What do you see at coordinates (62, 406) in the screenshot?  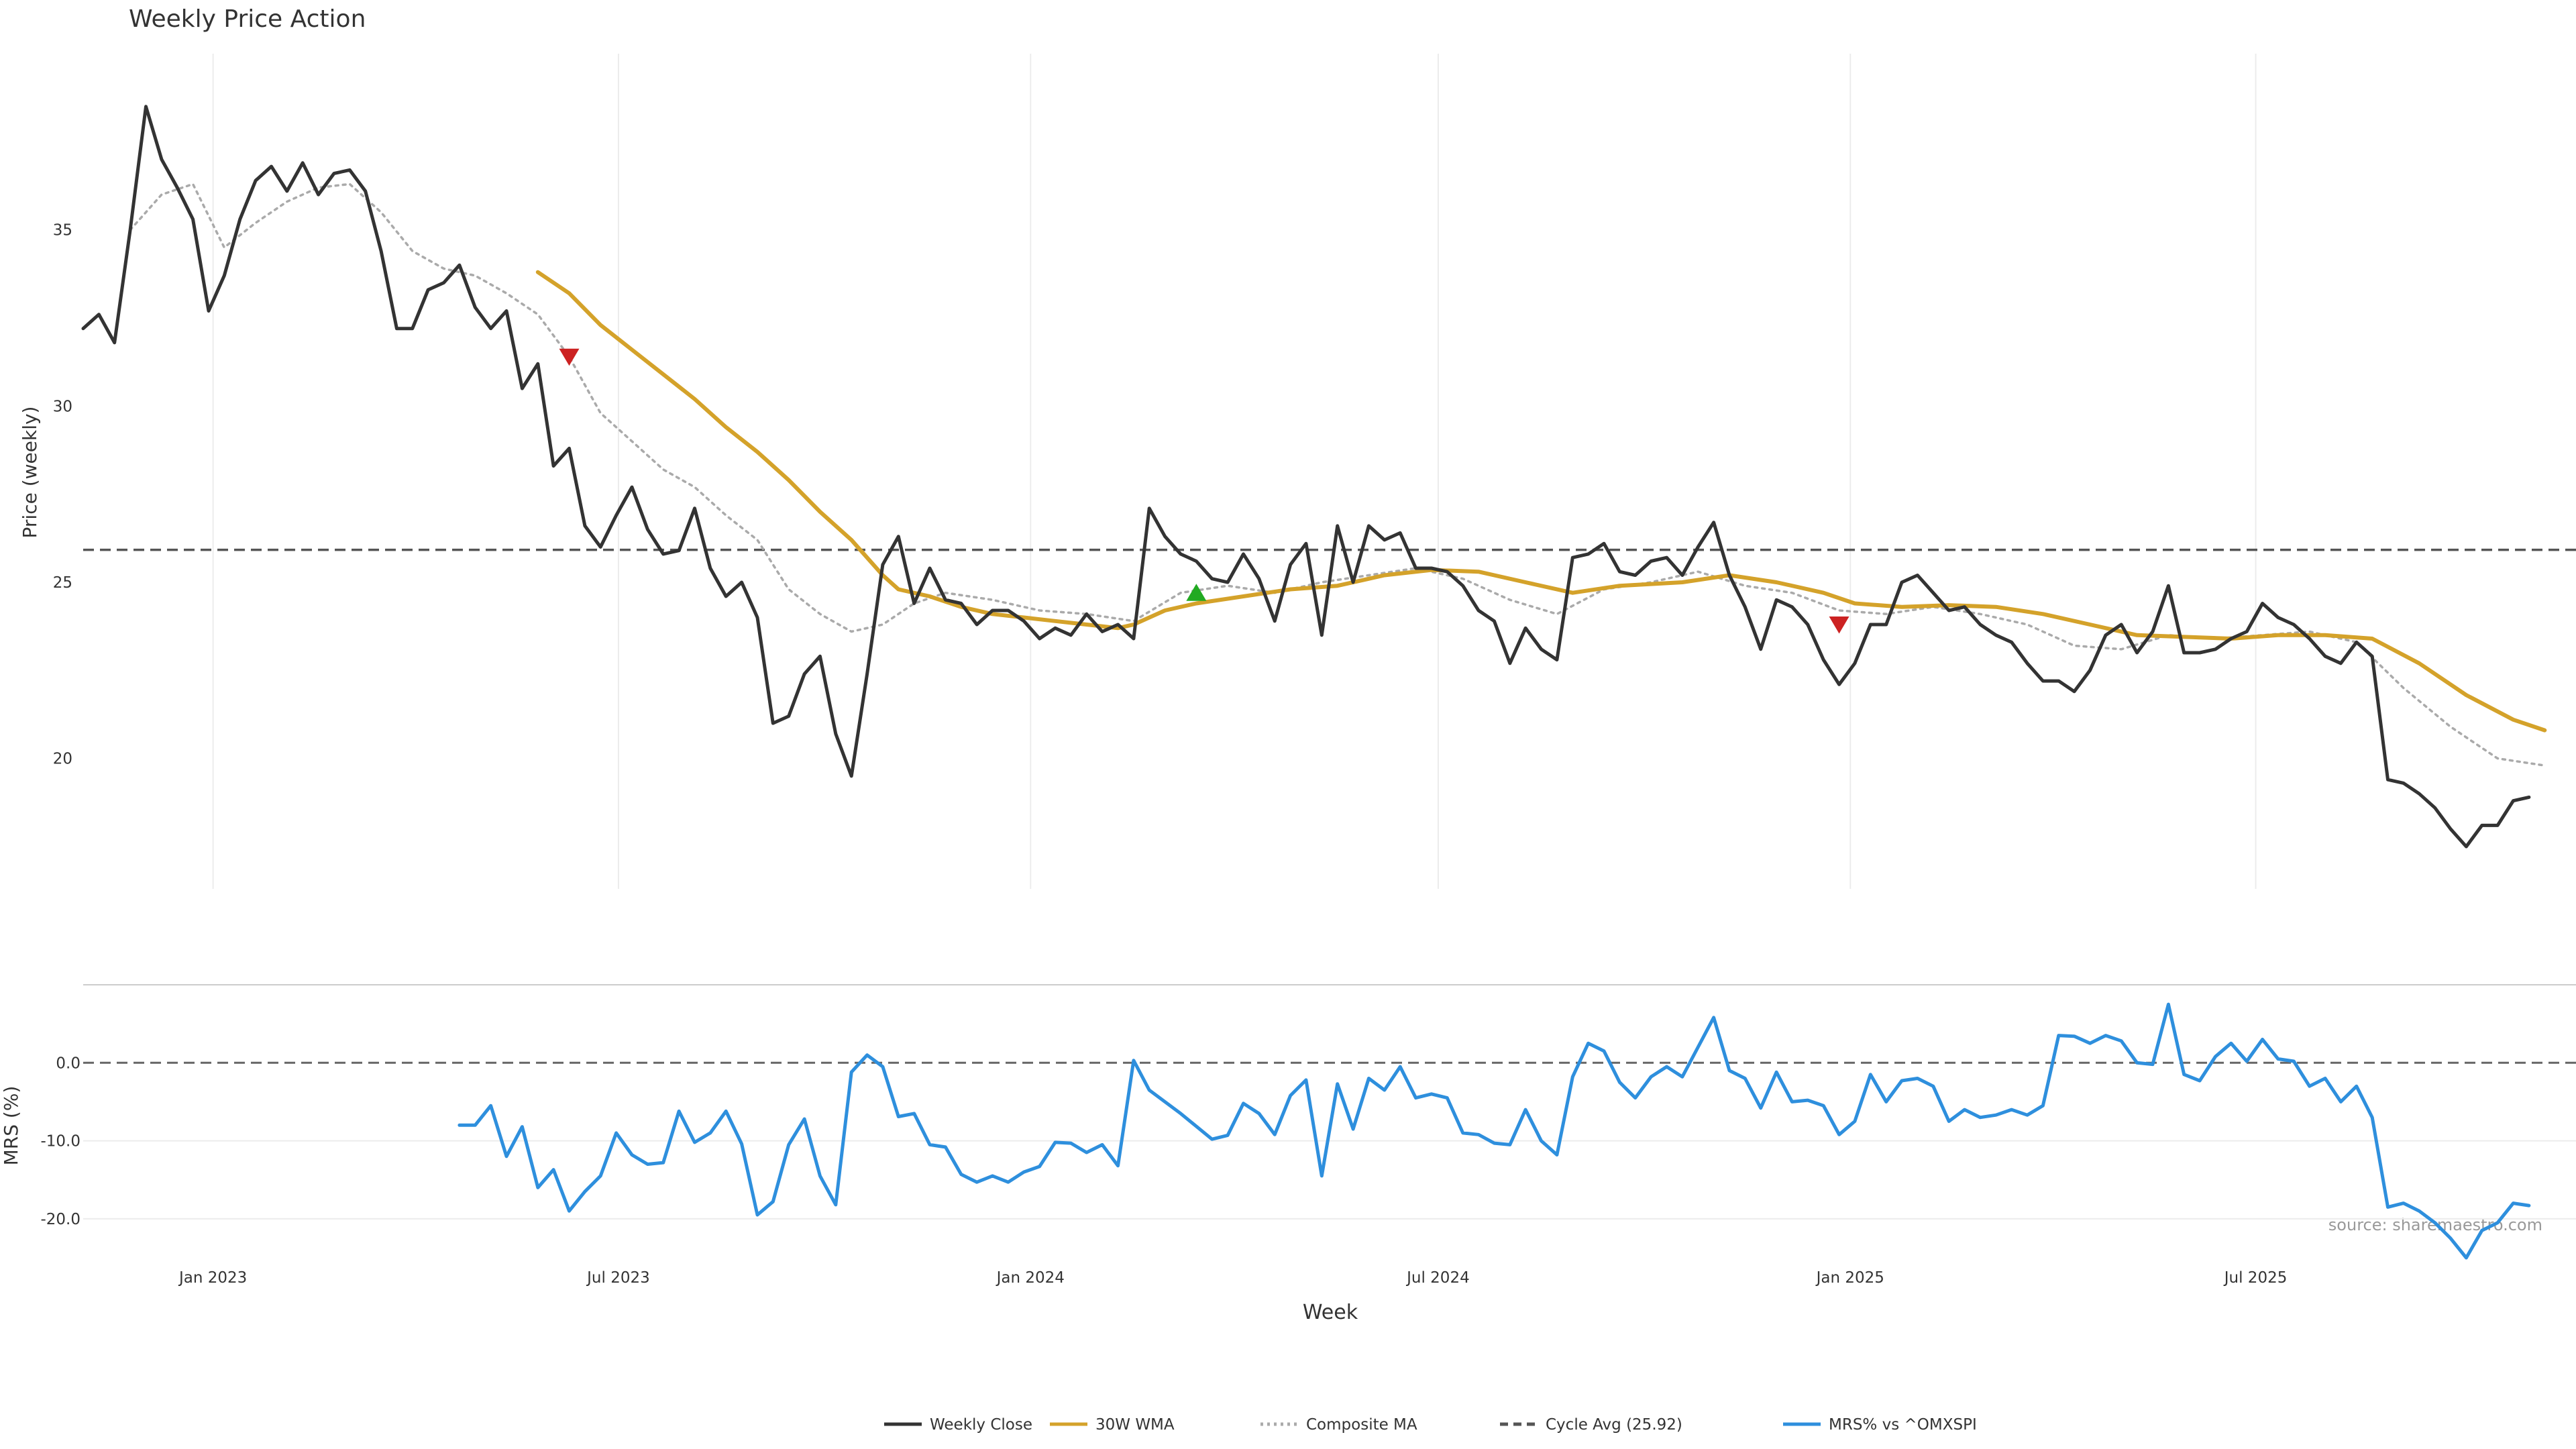 I see `price-y-tick-label: 30` at bounding box center [62, 406].